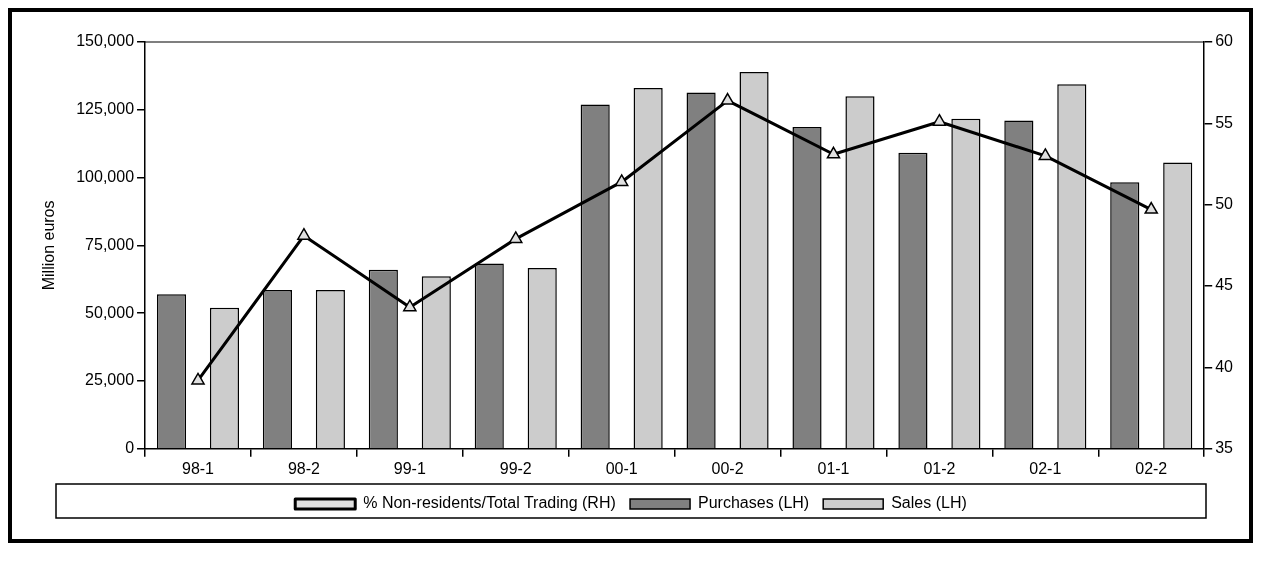 The width and height of the screenshot is (1271, 561). What do you see at coordinates (621, 468) in the screenshot?
I see `x-tick-label: 00-1` at bounding box center [621, 468].